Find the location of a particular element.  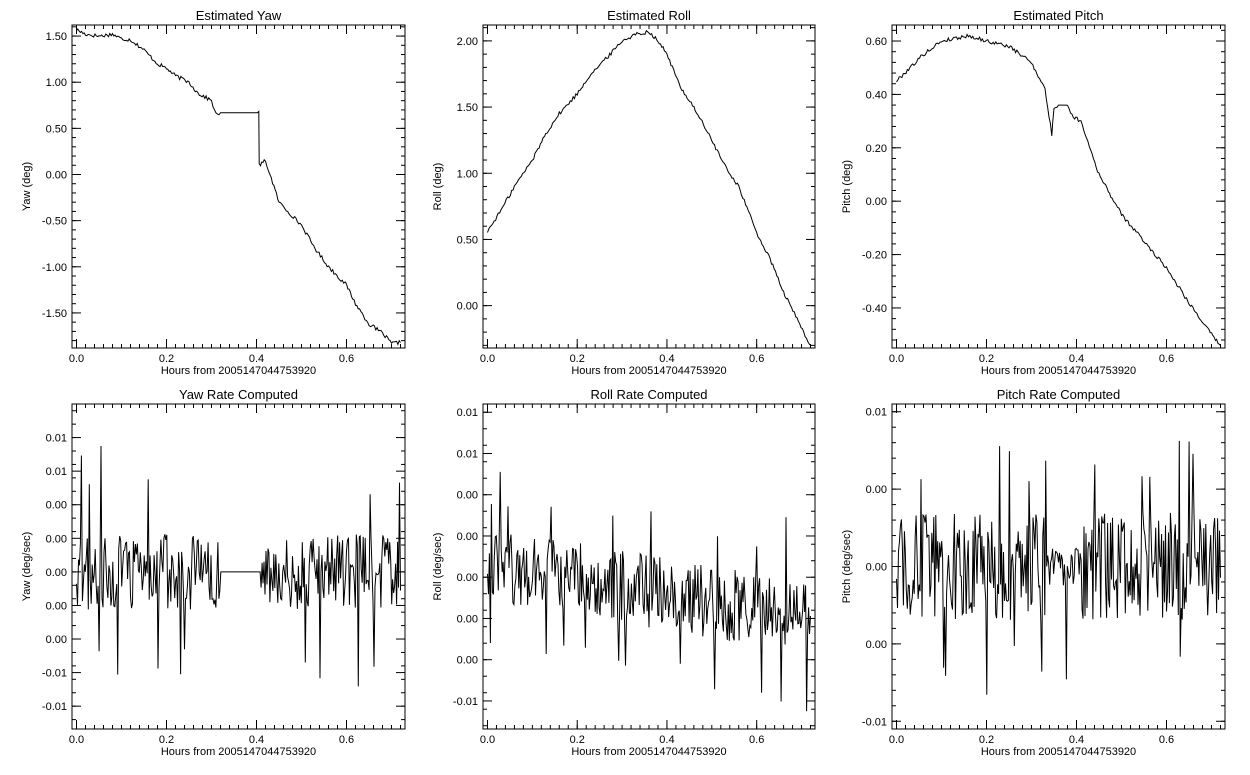

y-axis-label: Pitch (deg/sec) is located at coordinates (847, 566).